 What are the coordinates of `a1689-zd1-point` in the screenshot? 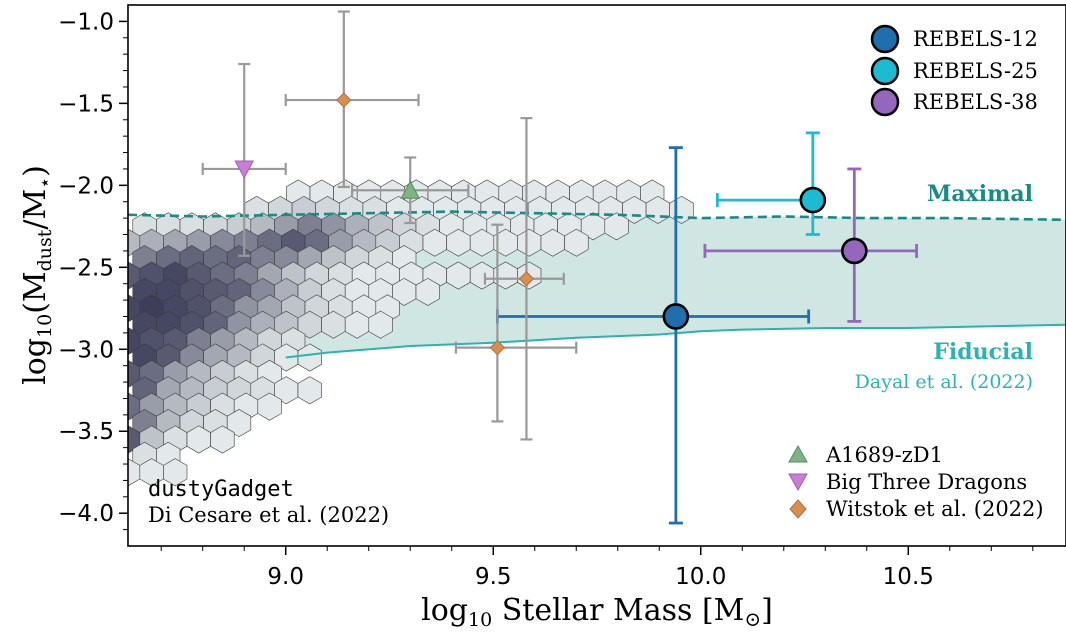 It's located at (410, 189).